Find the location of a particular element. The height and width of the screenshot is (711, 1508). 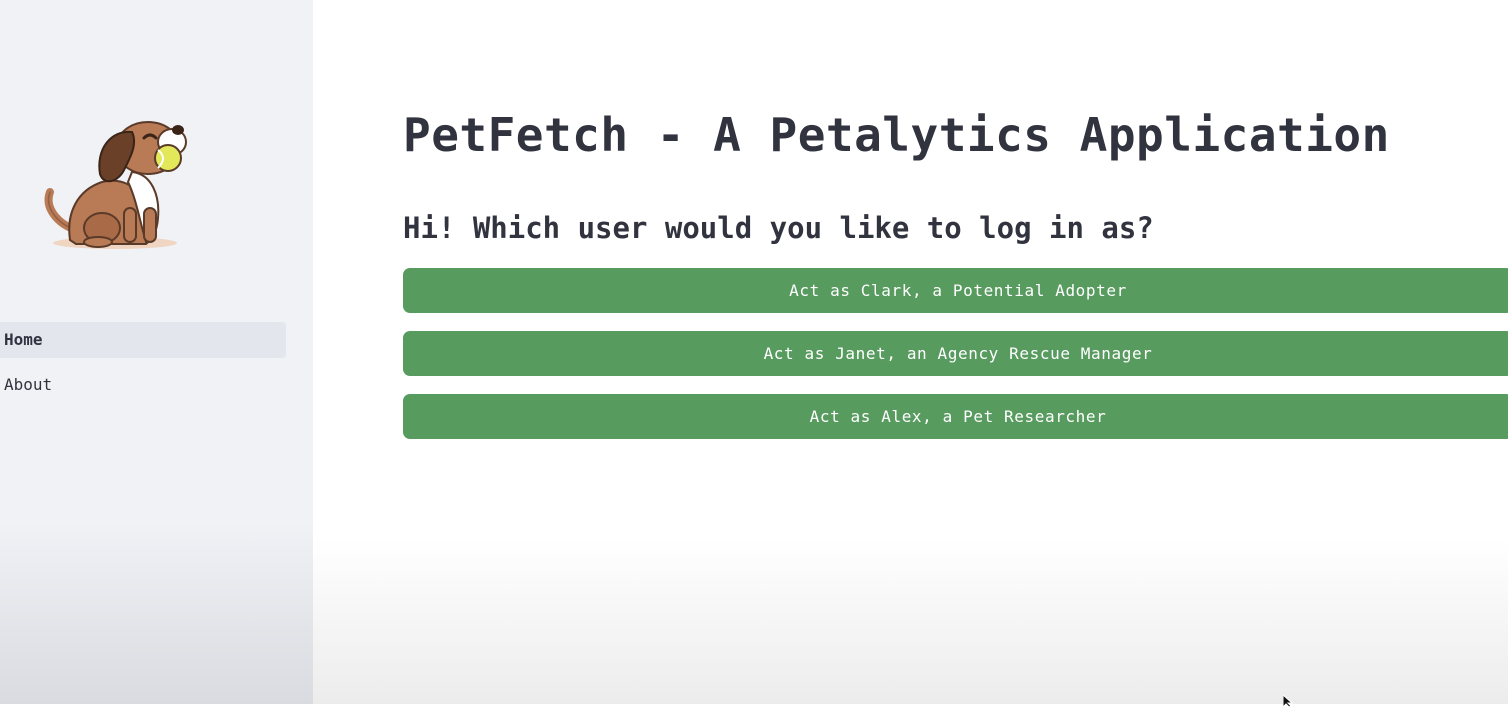

sidebar-item-home: Home is located at coordinates (143, 340).